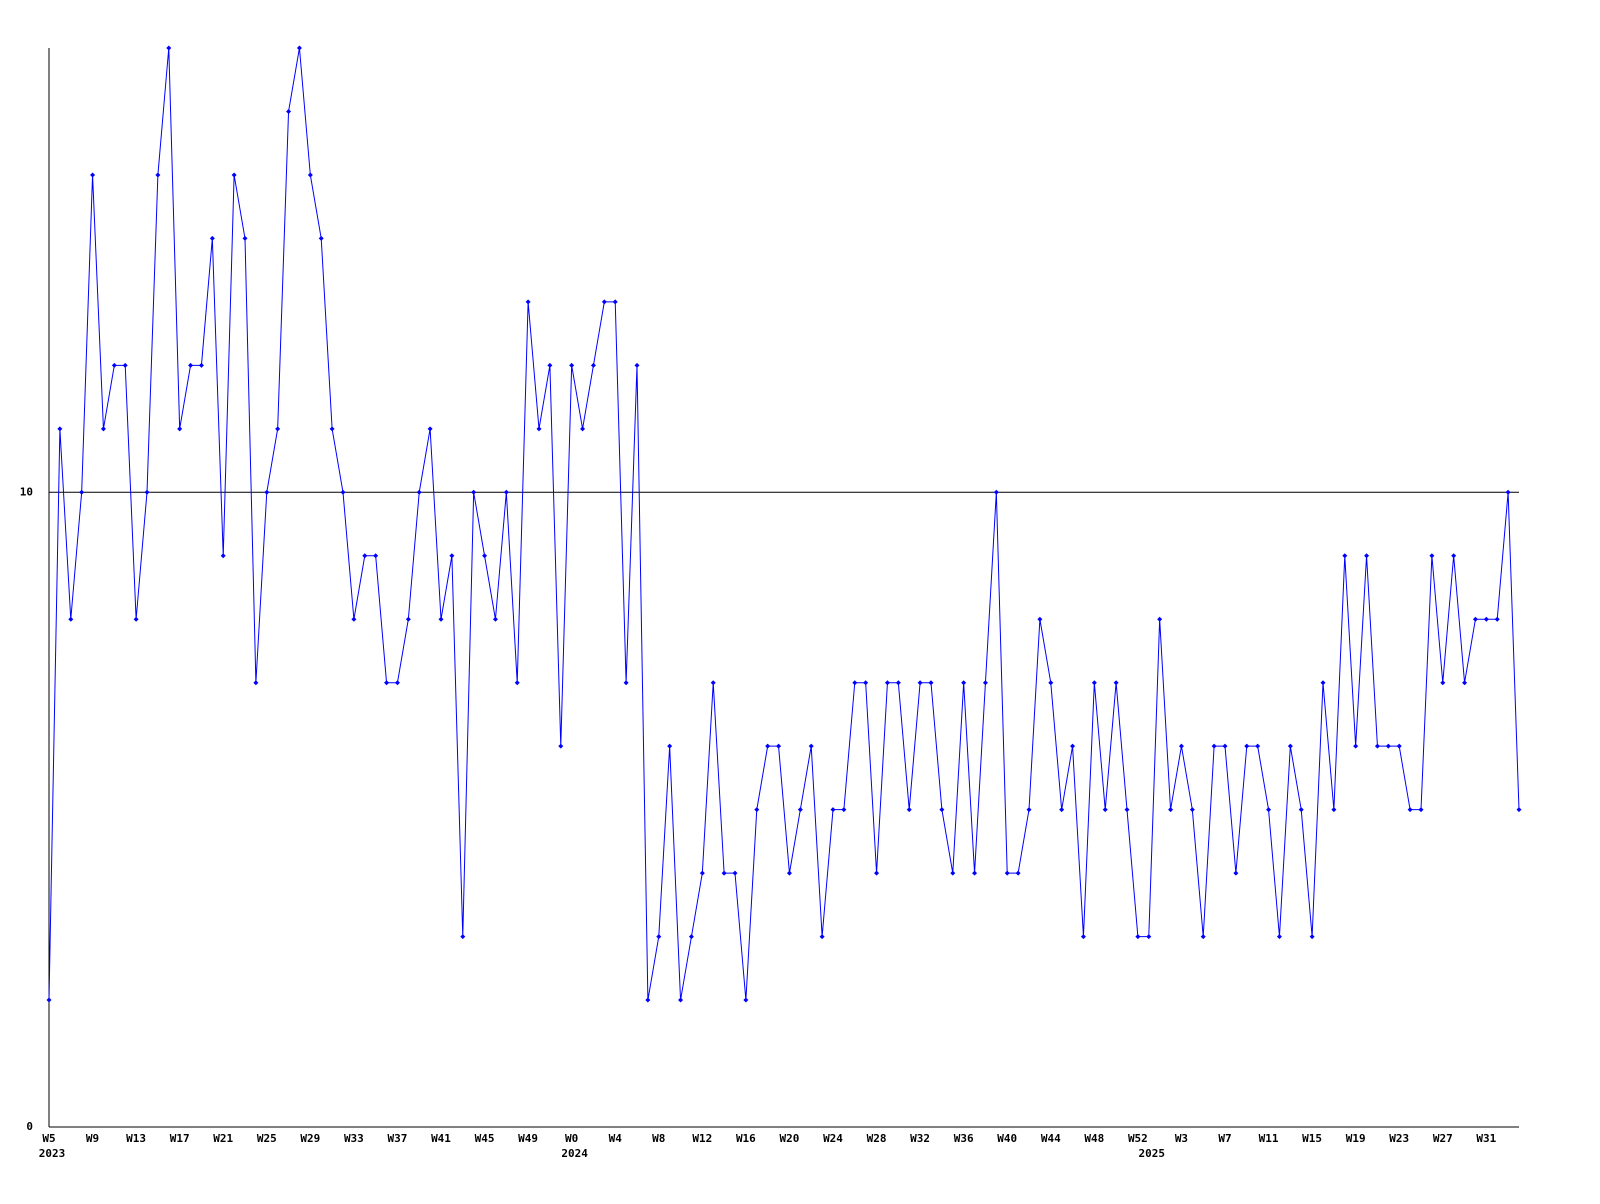 This screenshot has width=1600, height=1204. What do you see at coordinates (1152, 1153) in the screenshot?
I see `x-group-label: 2025` at bounding box center [1152, 1153].